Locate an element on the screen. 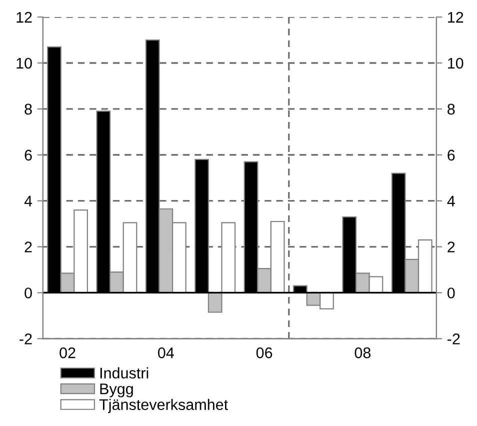 The height and width of the screenshot is (426, 477). x-tick-label: 08 is located at coordinates (362, 352).